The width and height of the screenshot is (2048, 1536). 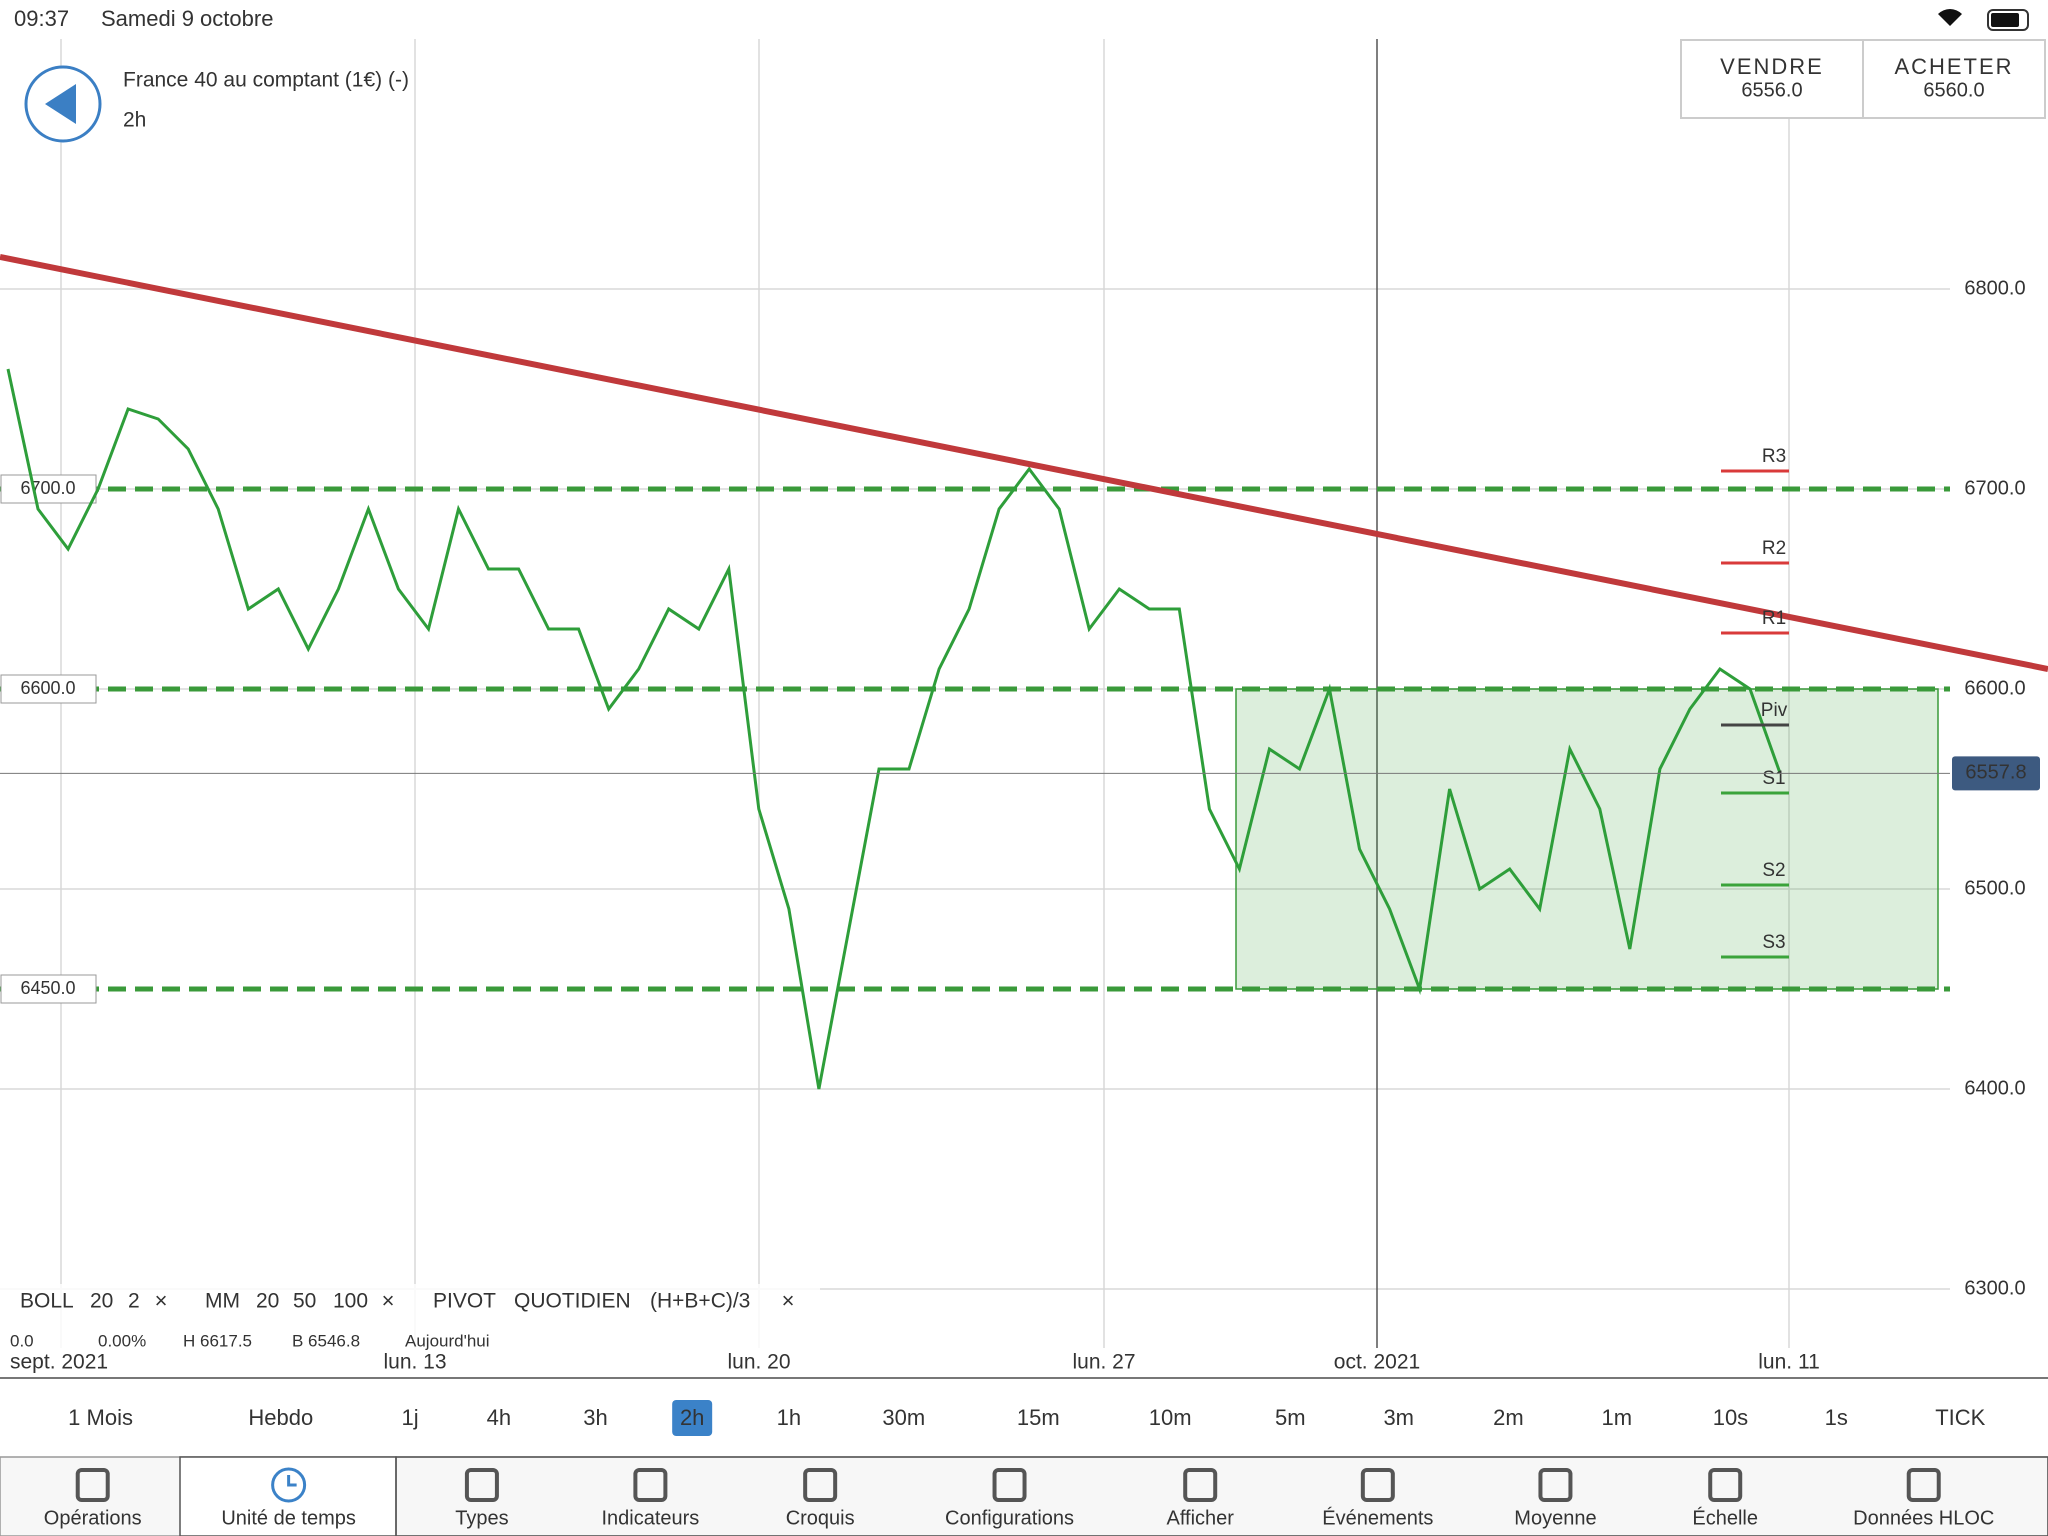 What do you see at coordinates (1994, 888) in the screenshot?
I see `y-tick-label: 6500.0` at bounding box center [1994, 888].